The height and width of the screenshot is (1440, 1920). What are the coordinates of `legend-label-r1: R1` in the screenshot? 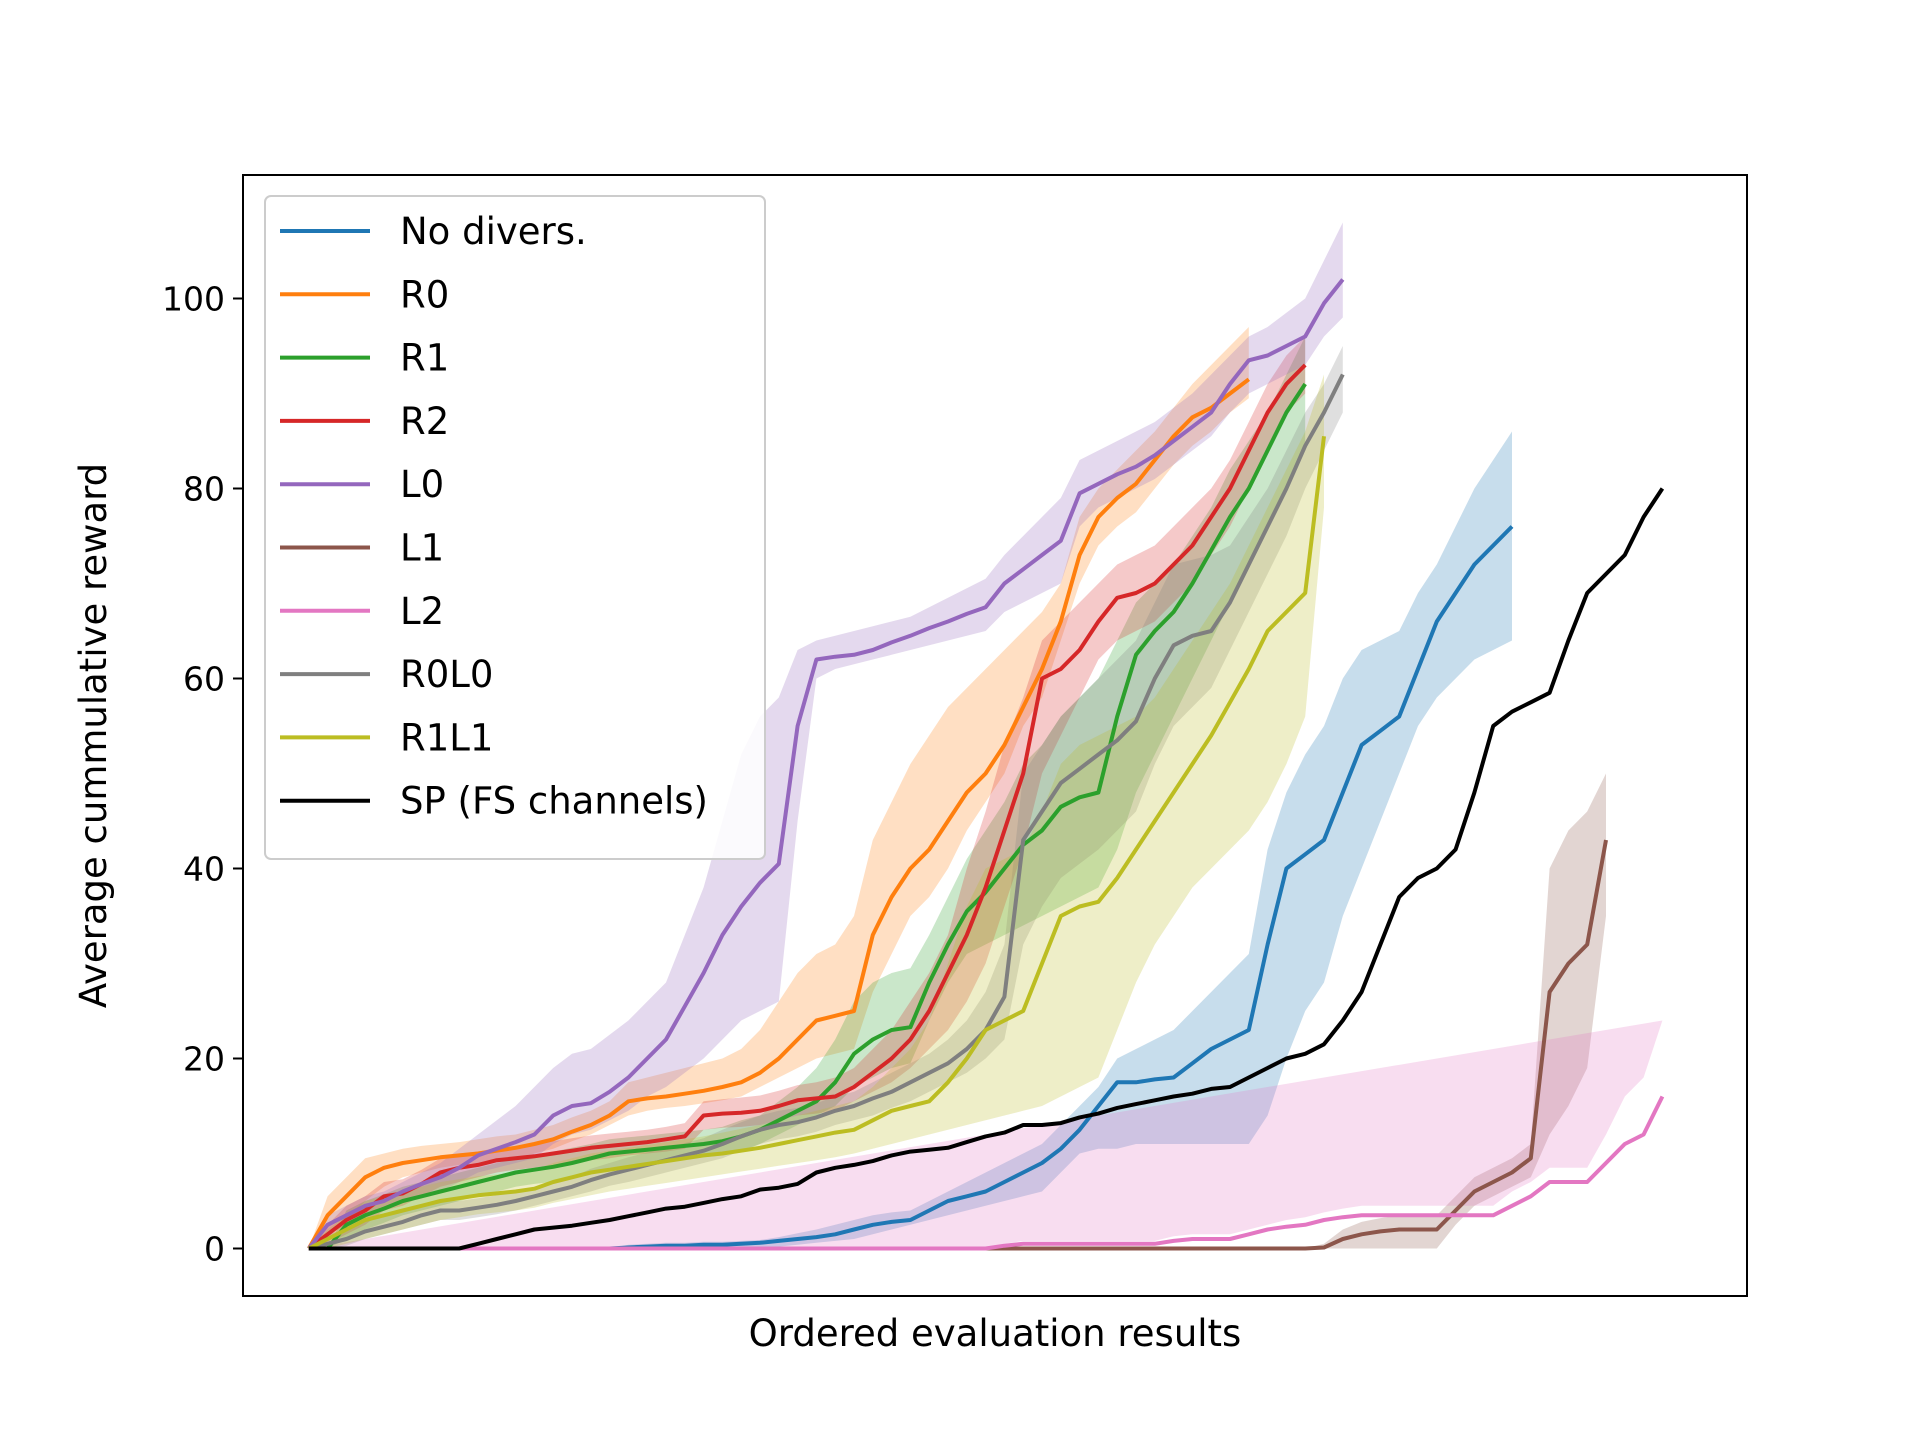 It's located at (424, 358).